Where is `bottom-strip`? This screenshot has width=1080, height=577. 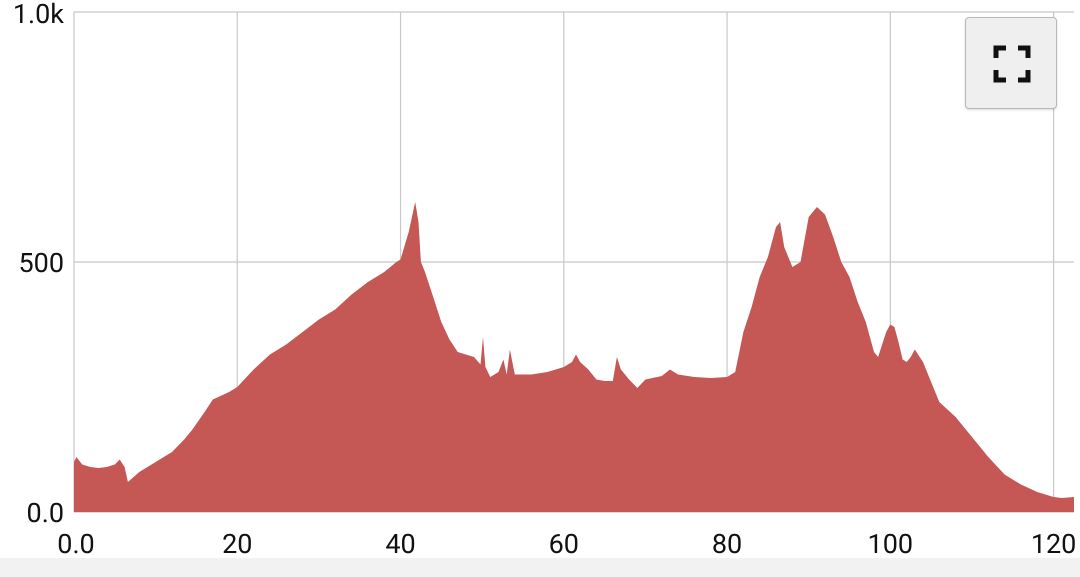 bottom-strip is located at coordinates (540, 567).